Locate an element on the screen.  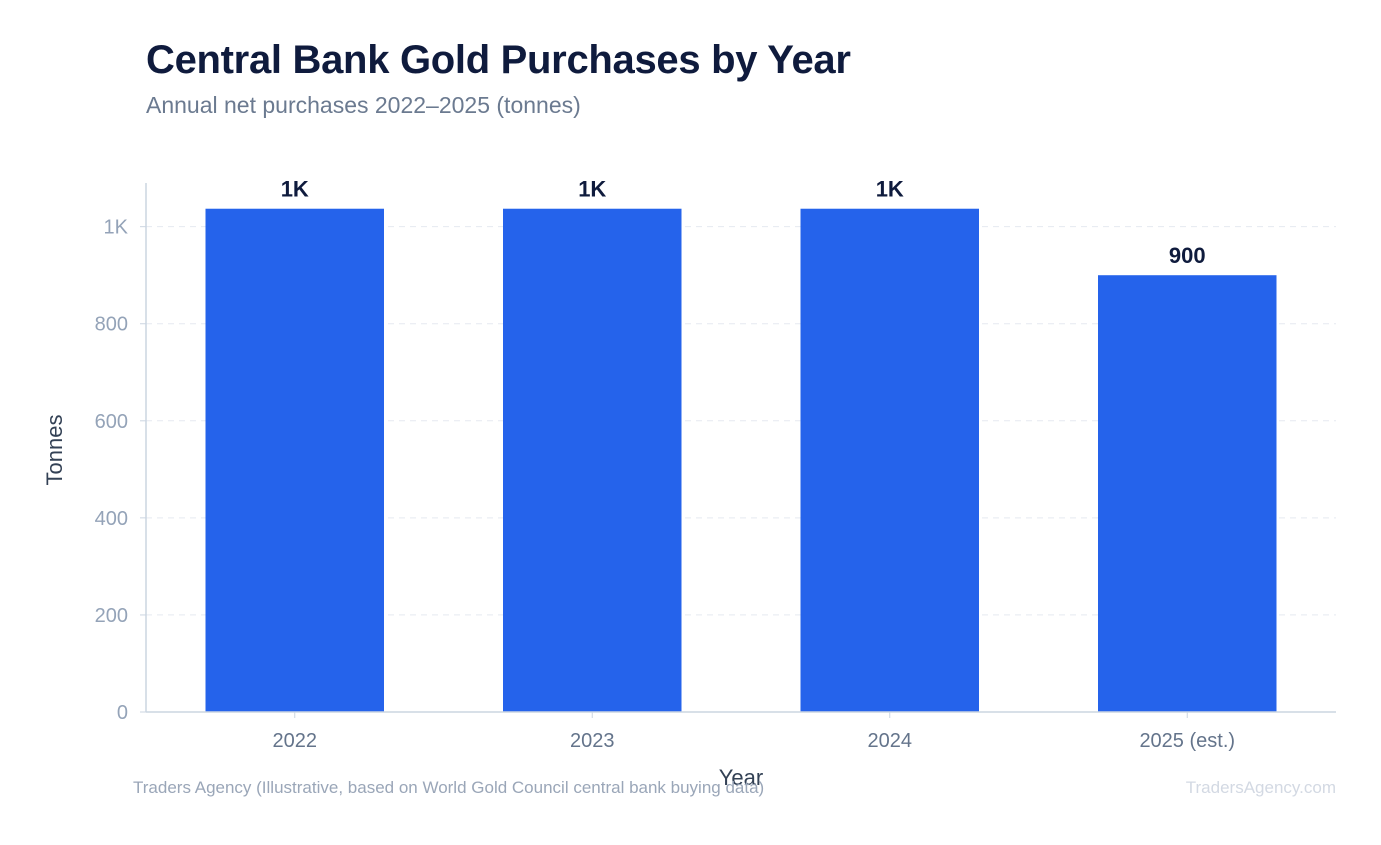
y-tick-label: 800 is located at coordinates (111, 325).